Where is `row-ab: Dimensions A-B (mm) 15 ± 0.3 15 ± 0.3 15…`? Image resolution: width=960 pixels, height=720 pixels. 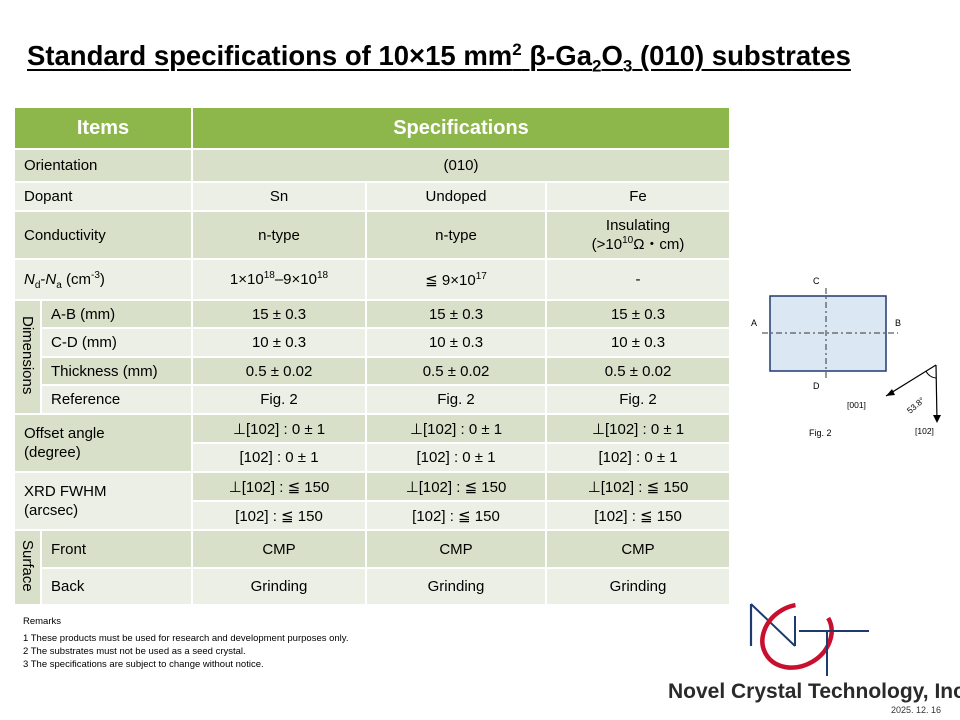 row-ab: Dimensions A-B (mm) 15 ± 0.3 15 ± 0.3 15… is located at coordinates (372, 357).